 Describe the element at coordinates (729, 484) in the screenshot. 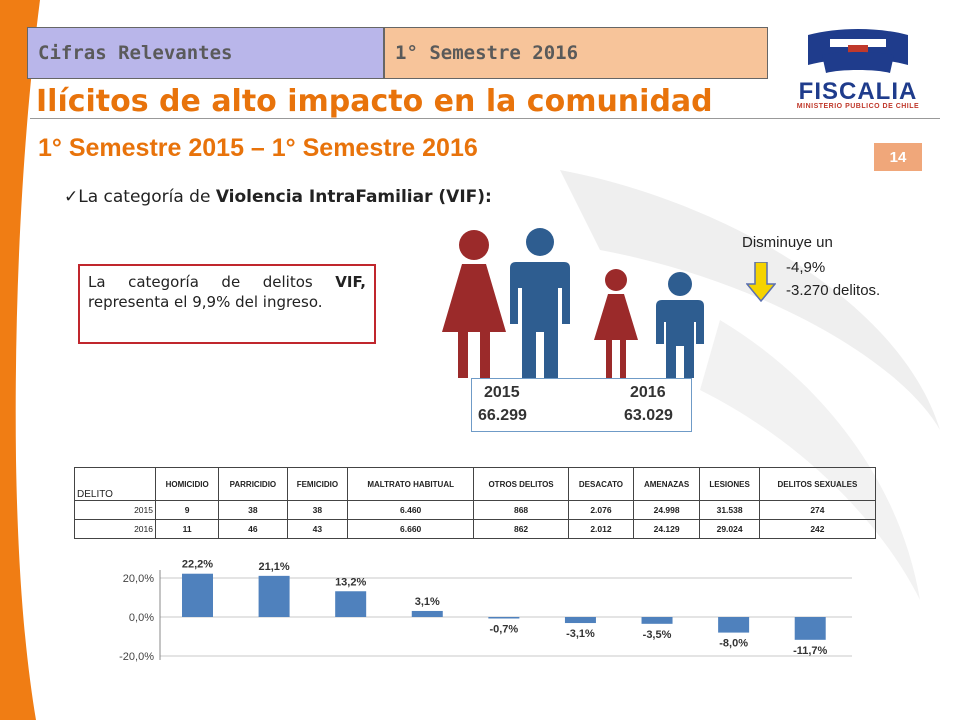

I see `table-header-cell: LESIONES` at that location.